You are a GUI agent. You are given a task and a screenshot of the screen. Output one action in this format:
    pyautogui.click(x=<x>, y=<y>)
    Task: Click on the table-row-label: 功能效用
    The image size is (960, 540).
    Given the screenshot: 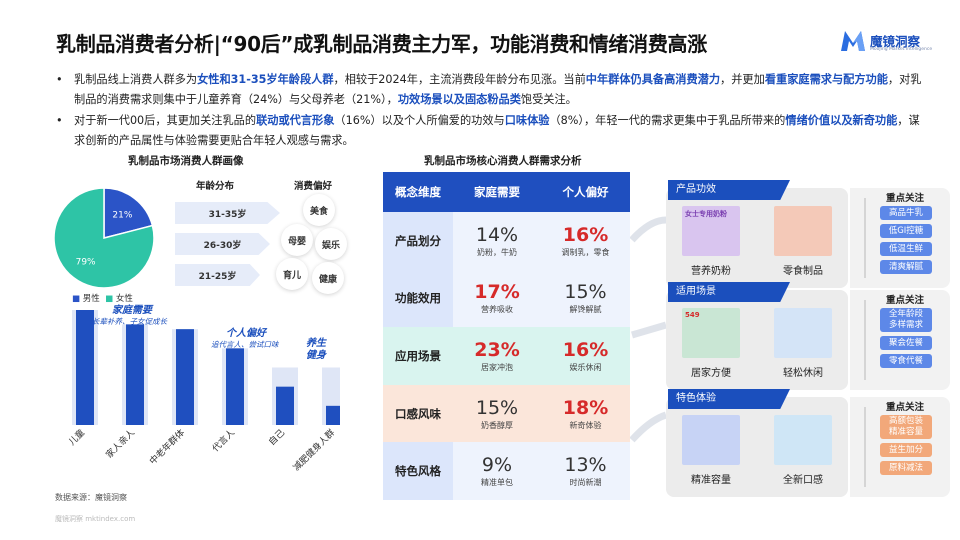 What is the action you would take?
    pyautogui.click(x=418, y=298)
    